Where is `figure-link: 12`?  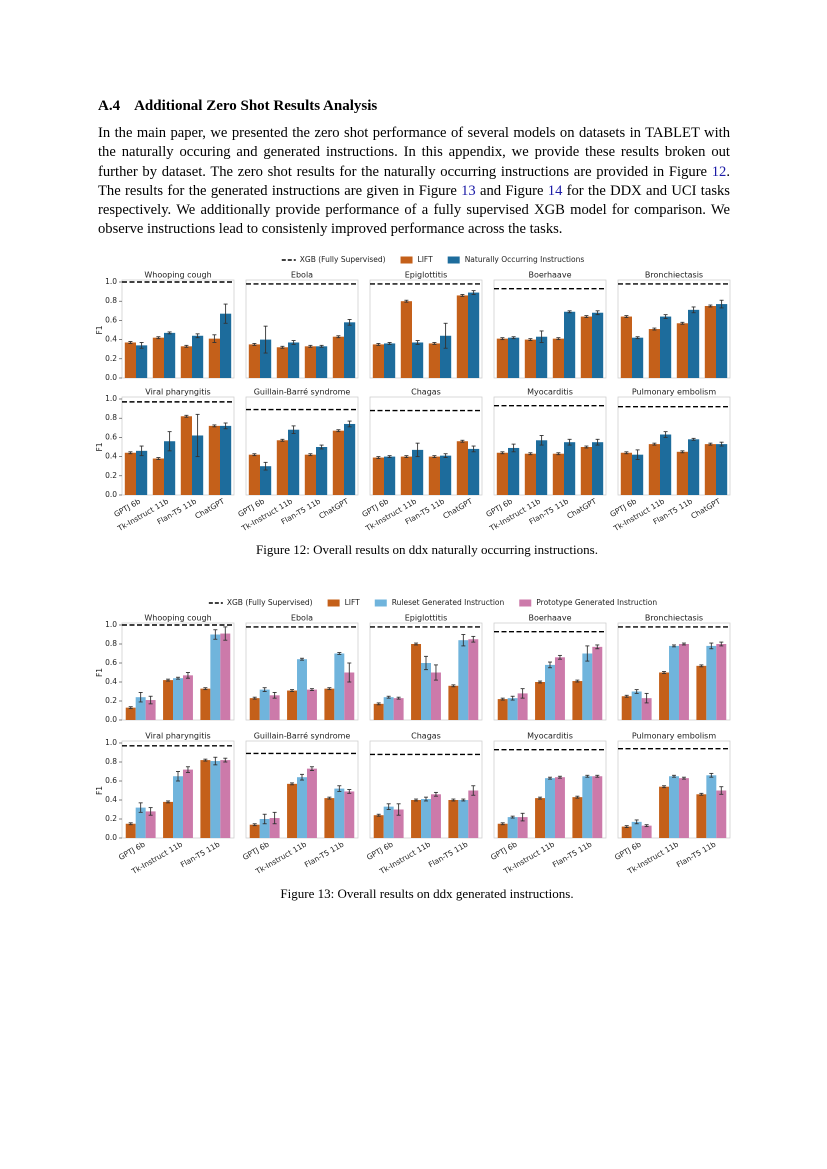 figure-link: 12 is located at coordinates (719, 171).